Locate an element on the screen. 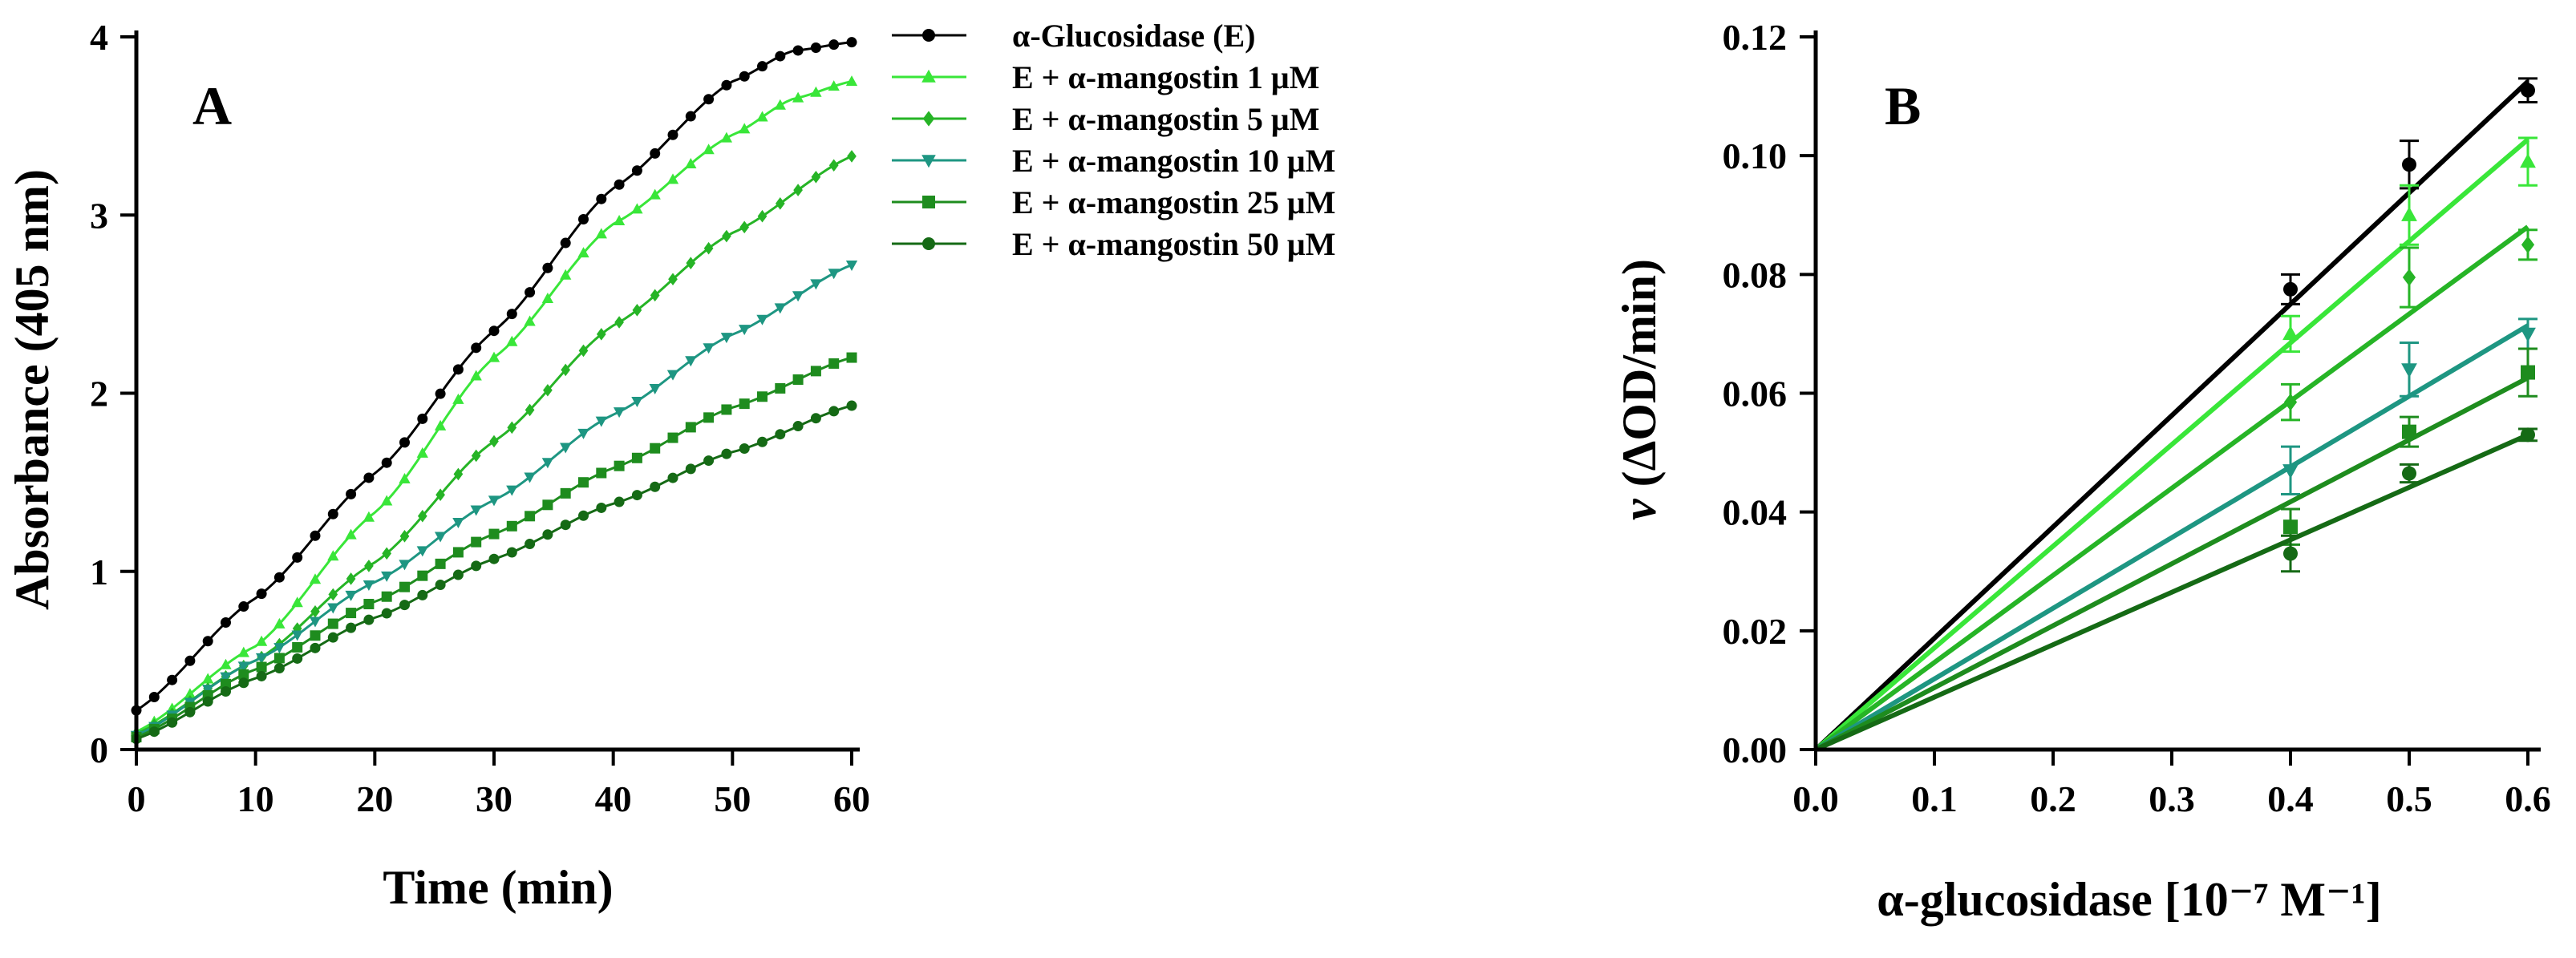  legend-item-E: α-Glucosidase (E) is located at coordinates (1073, 36).